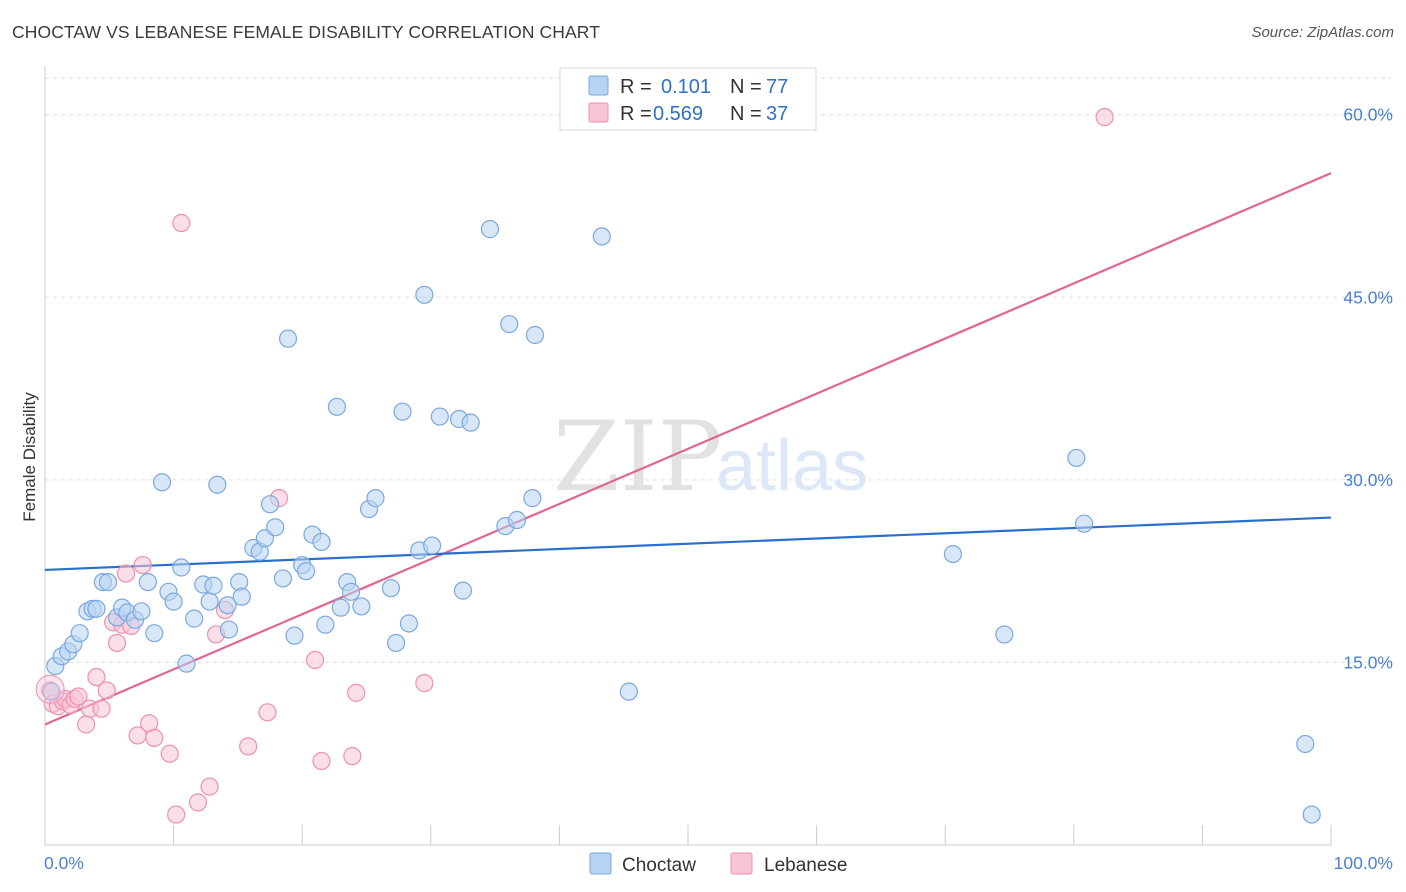 The height and width of the screenshot is (892, 1406). Describe the element at coordinates (636, 114) in the screenshot. I see `lebanese-r-label: R =` at that location.